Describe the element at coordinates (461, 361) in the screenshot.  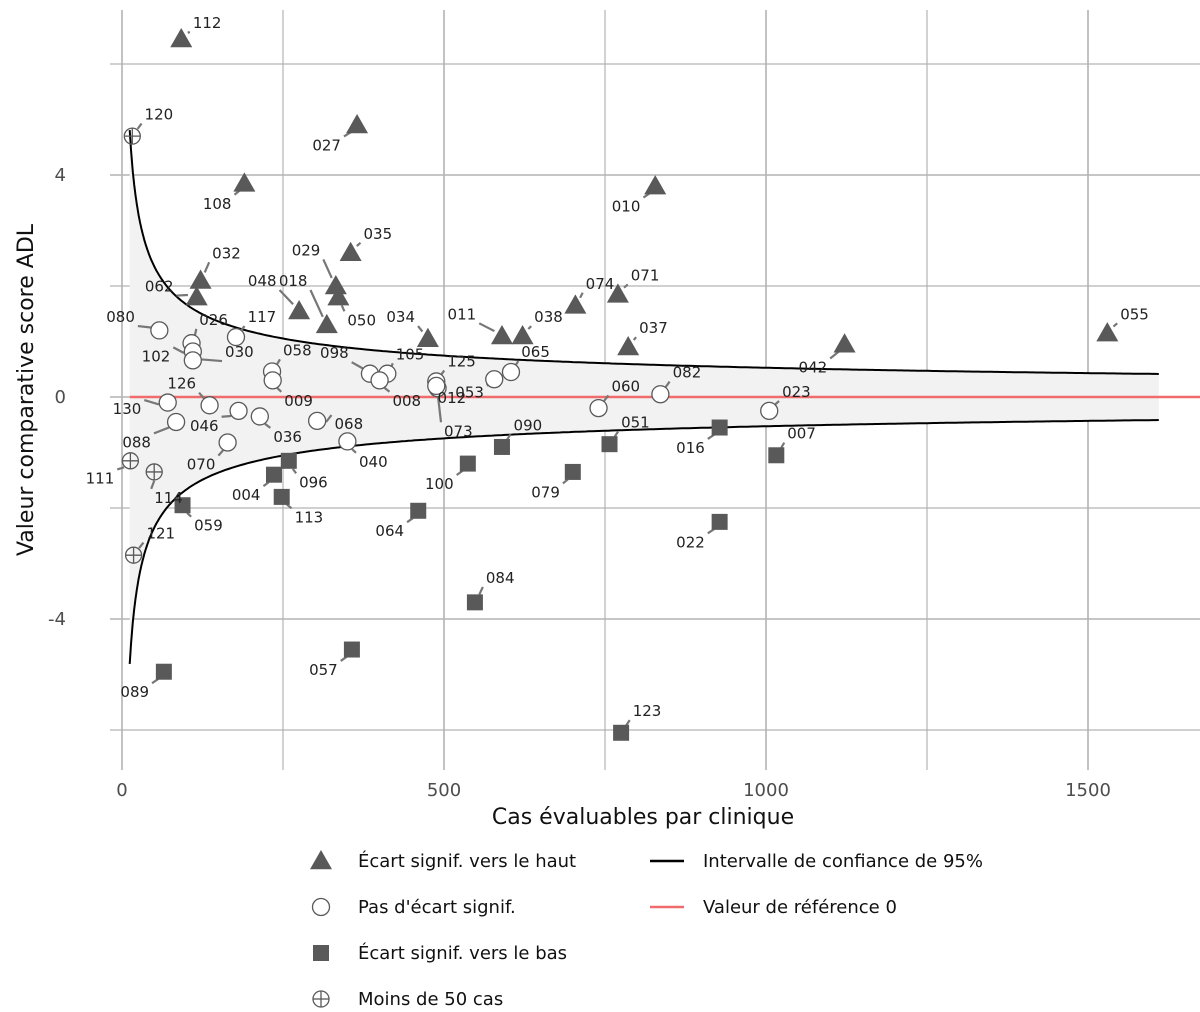
I see `point-label: 125` at that location.